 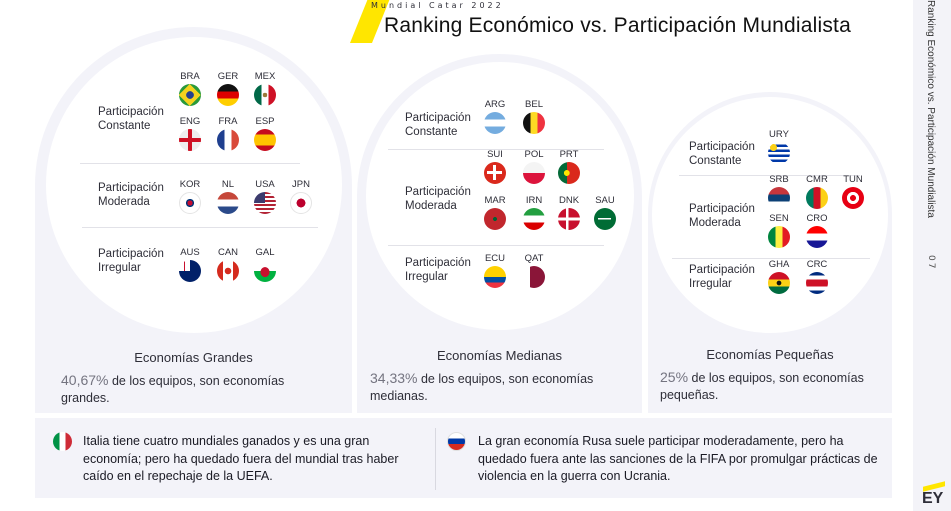 I want to click on esp-flag-icon, so click(x=265, y=140).